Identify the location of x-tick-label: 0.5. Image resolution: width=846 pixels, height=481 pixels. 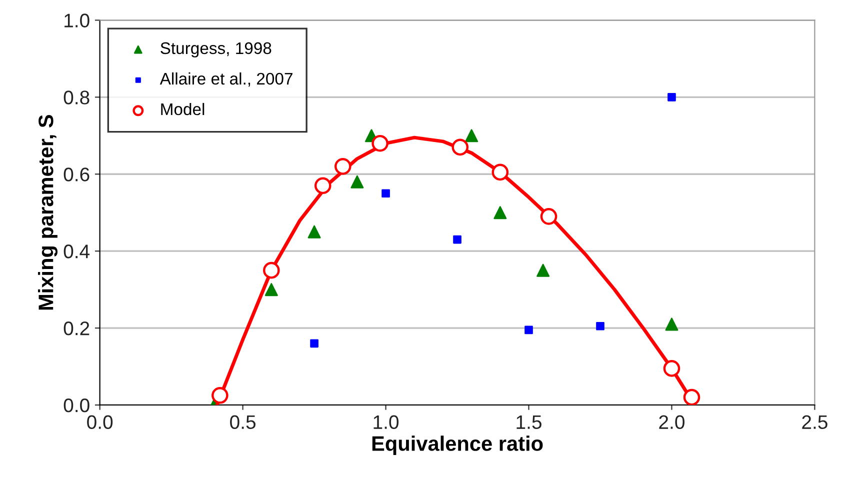
(243, 422).